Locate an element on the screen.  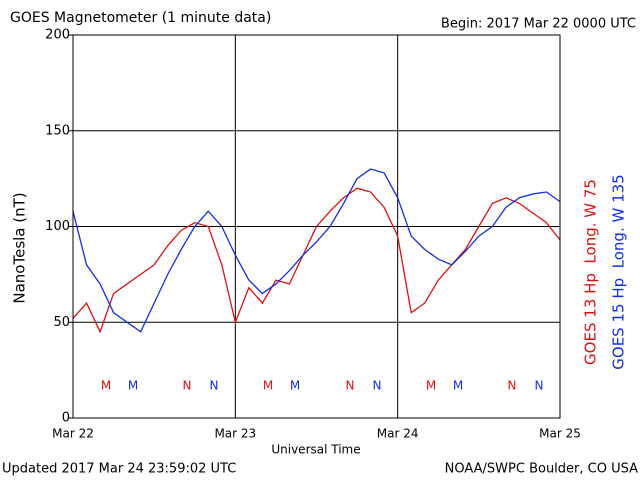
footer-left: Updated 2017 Mar 24 23:59:02 UTC is located at coordinates (119, 469).